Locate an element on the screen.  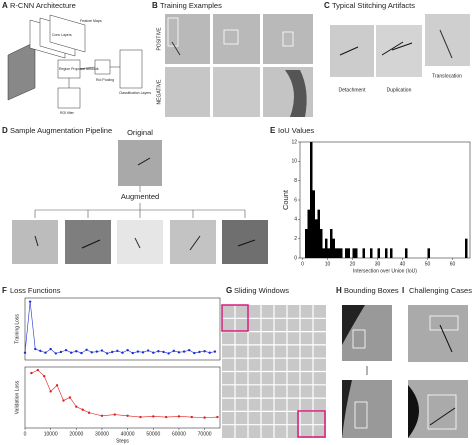
x-tick-label: 10000 is located at coordinates (51, 434).